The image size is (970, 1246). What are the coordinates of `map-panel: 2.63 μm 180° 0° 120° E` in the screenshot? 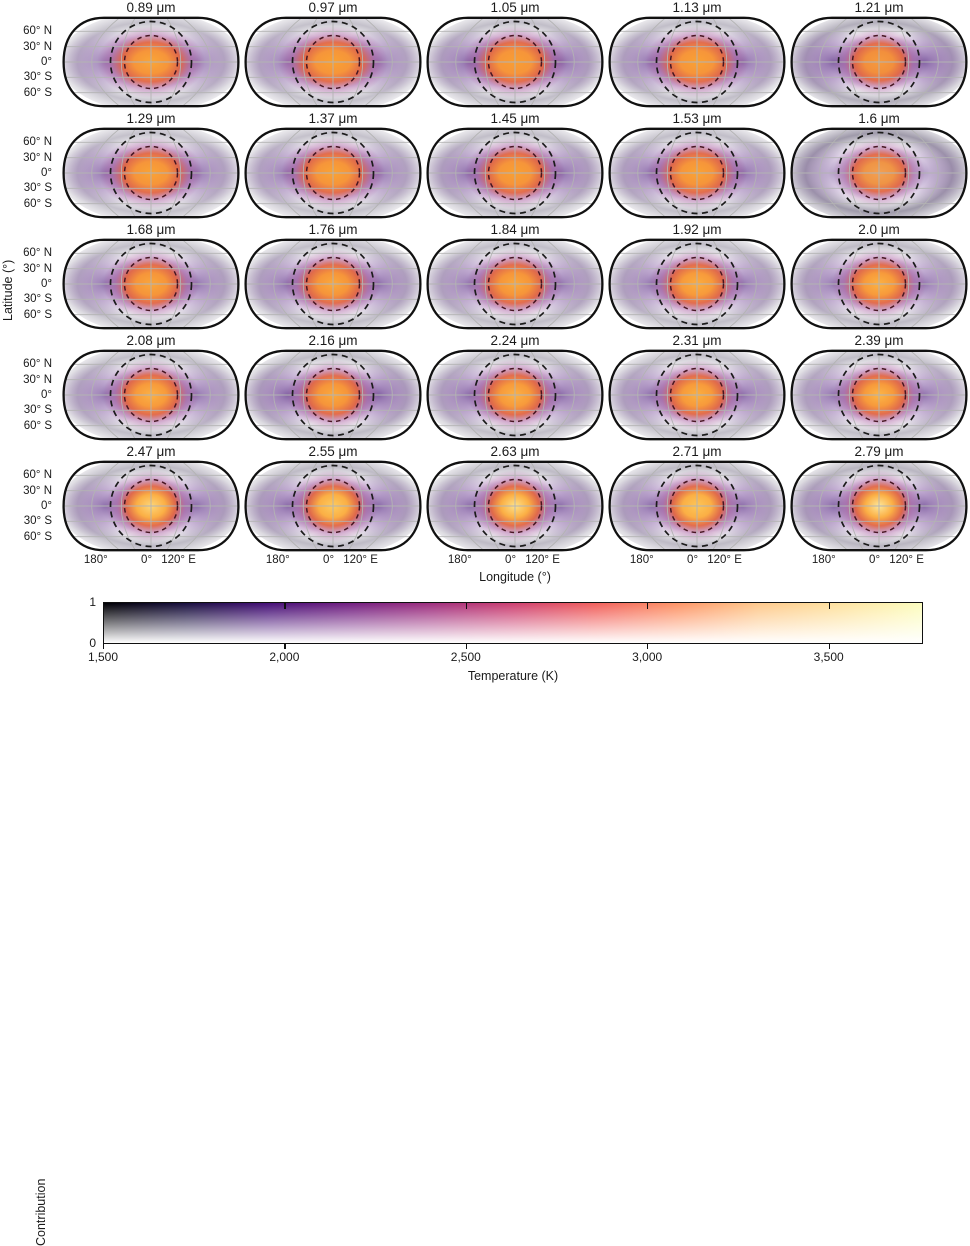 It's located at (515, 507).